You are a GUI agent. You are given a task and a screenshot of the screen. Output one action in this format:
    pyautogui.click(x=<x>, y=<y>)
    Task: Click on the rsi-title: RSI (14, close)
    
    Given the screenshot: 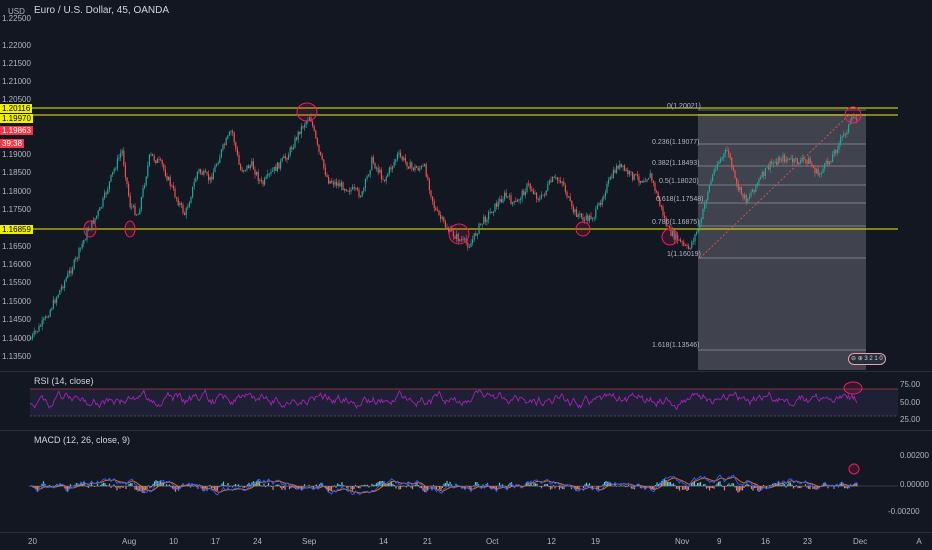 What is the action you would take?
    pyautogui.click(x=64, y=381)
    